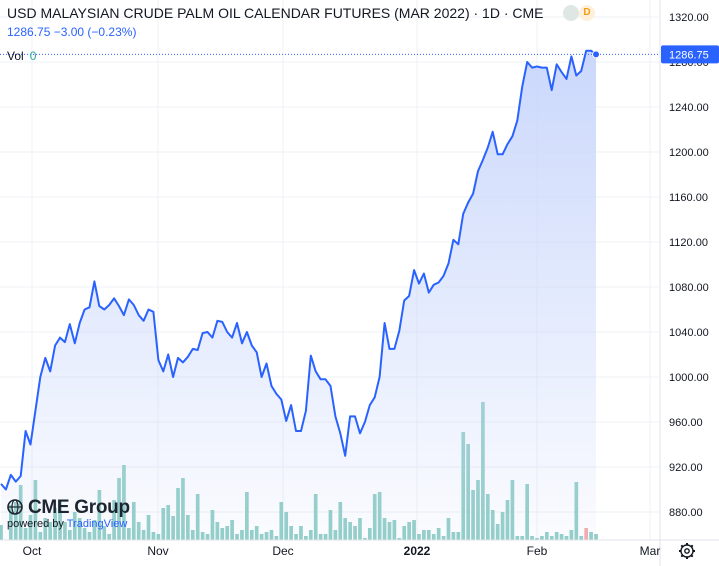 This screenshot has height=566, width=719. Describe the element at coordinates (686, 513) in the screenshot. I see `y-tick-label: 880.00` at that location.